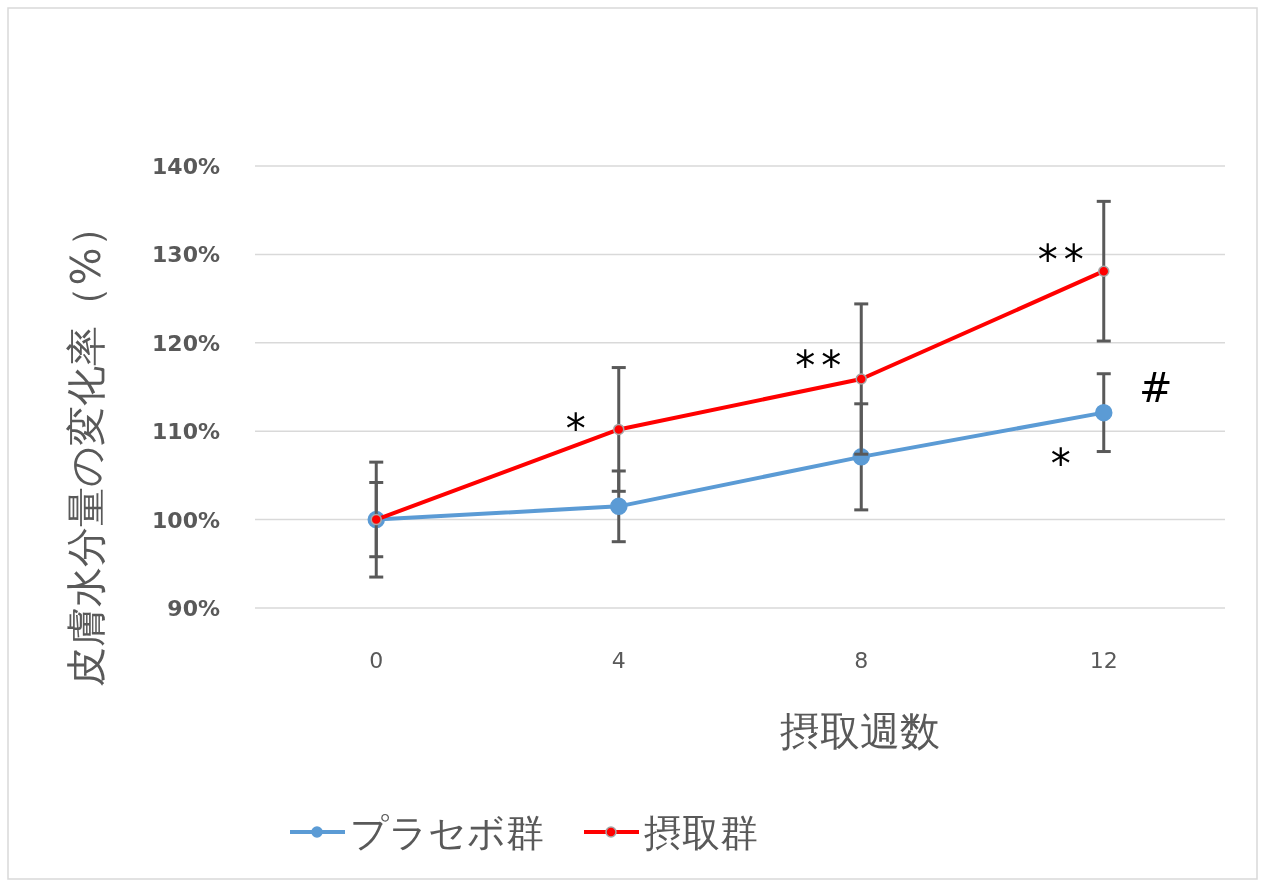  Describe the element at coordinates (701, 833) in the screenshot. I see `legend-label: 摂取群` at that location.